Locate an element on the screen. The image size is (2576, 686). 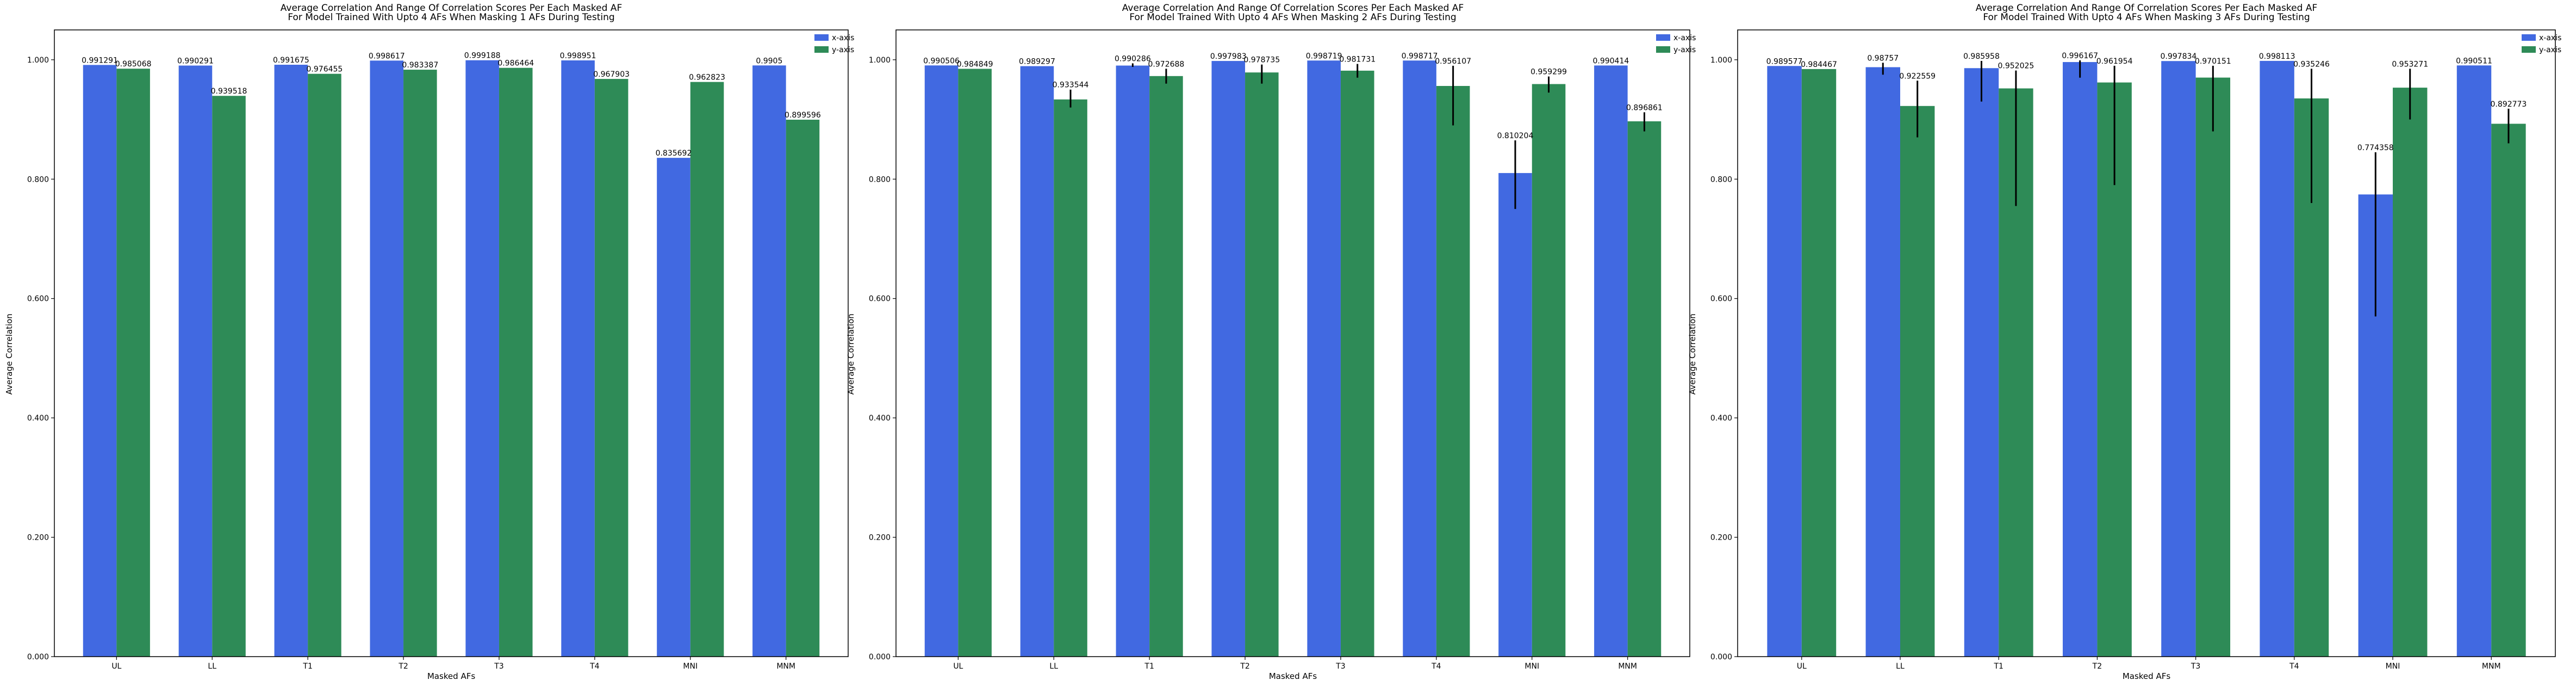
bar-y-axis-t2 is located at coordinates (1262, 364).